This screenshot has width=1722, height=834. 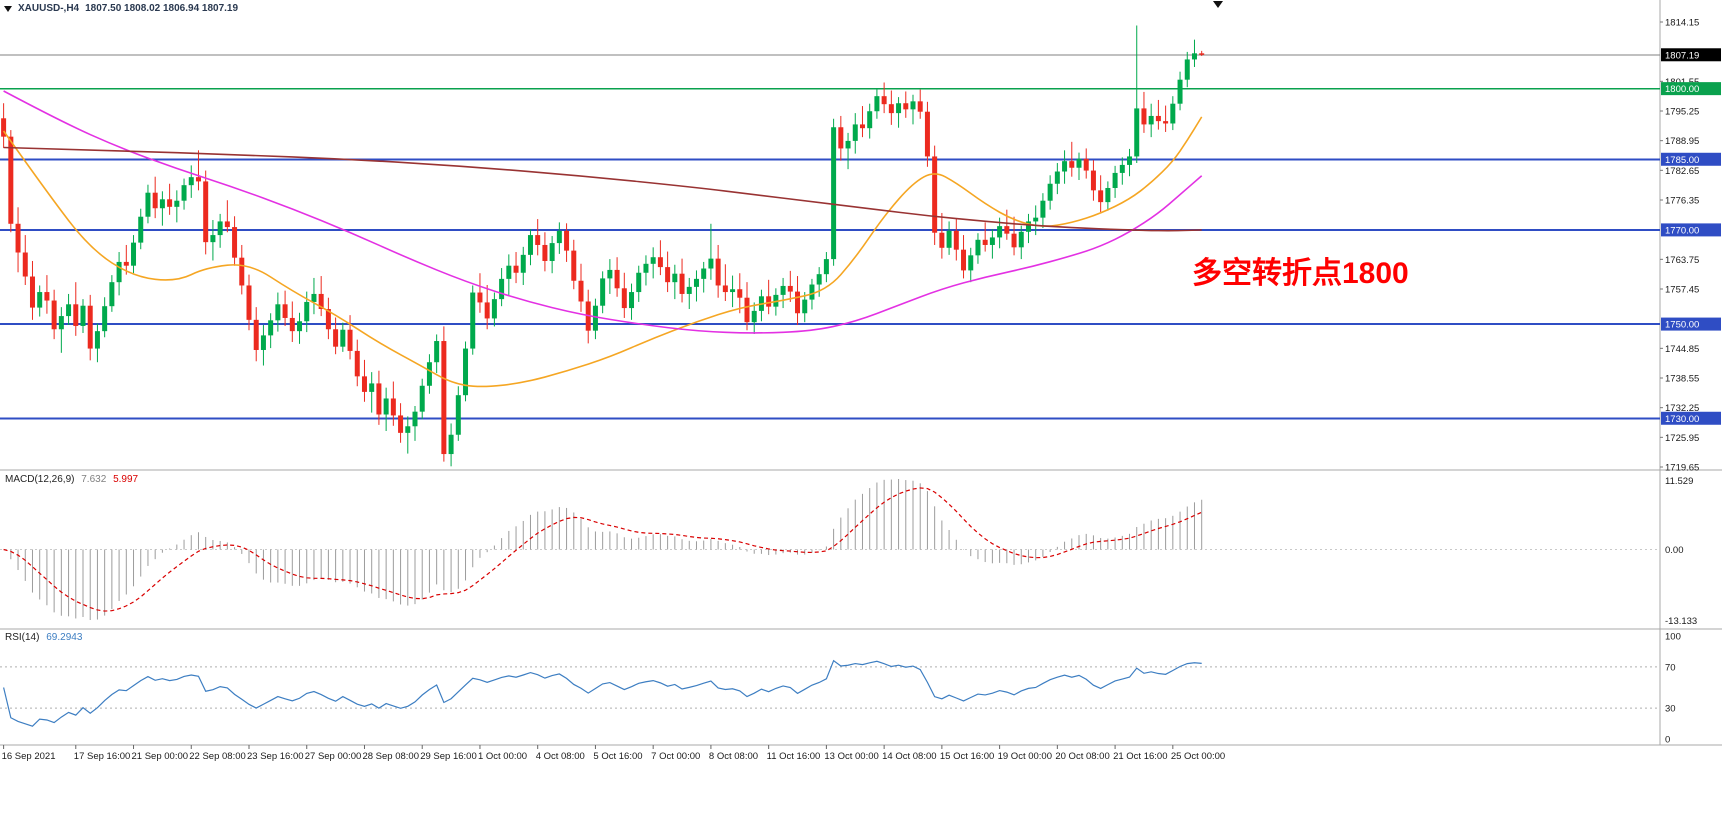 What do you see at coordinates (1674, 550) in the screenshot?
I see `macd-axis-zero: 0.00` at bounding box center [1674, 550].